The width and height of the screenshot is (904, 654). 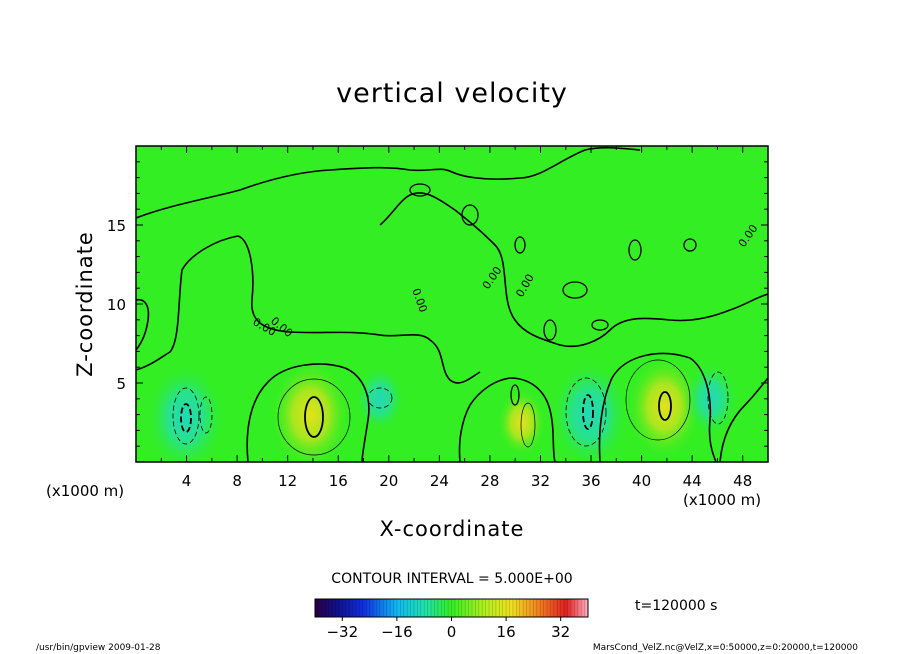 I want to click on footer-left: /usr/bin/gpview 2009-01-28, so click(x=98, y=648).